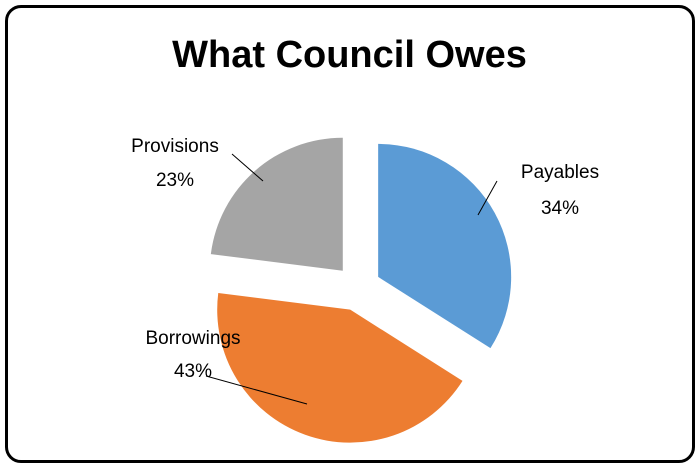 Image resolution: width=699 pixels, height=467 pixels. What do you see at coordinates (175, 146) in the screenshot?
I see `data-label-name-provisions: Provisions` at bounding box center [175, 146].